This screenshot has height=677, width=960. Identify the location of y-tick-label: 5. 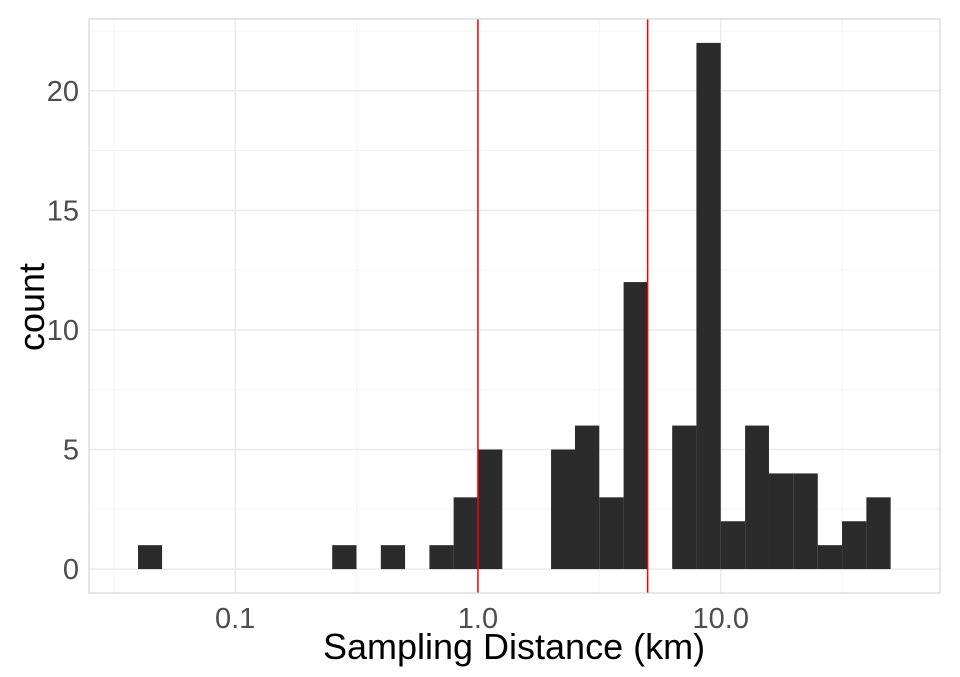
(71, 451).